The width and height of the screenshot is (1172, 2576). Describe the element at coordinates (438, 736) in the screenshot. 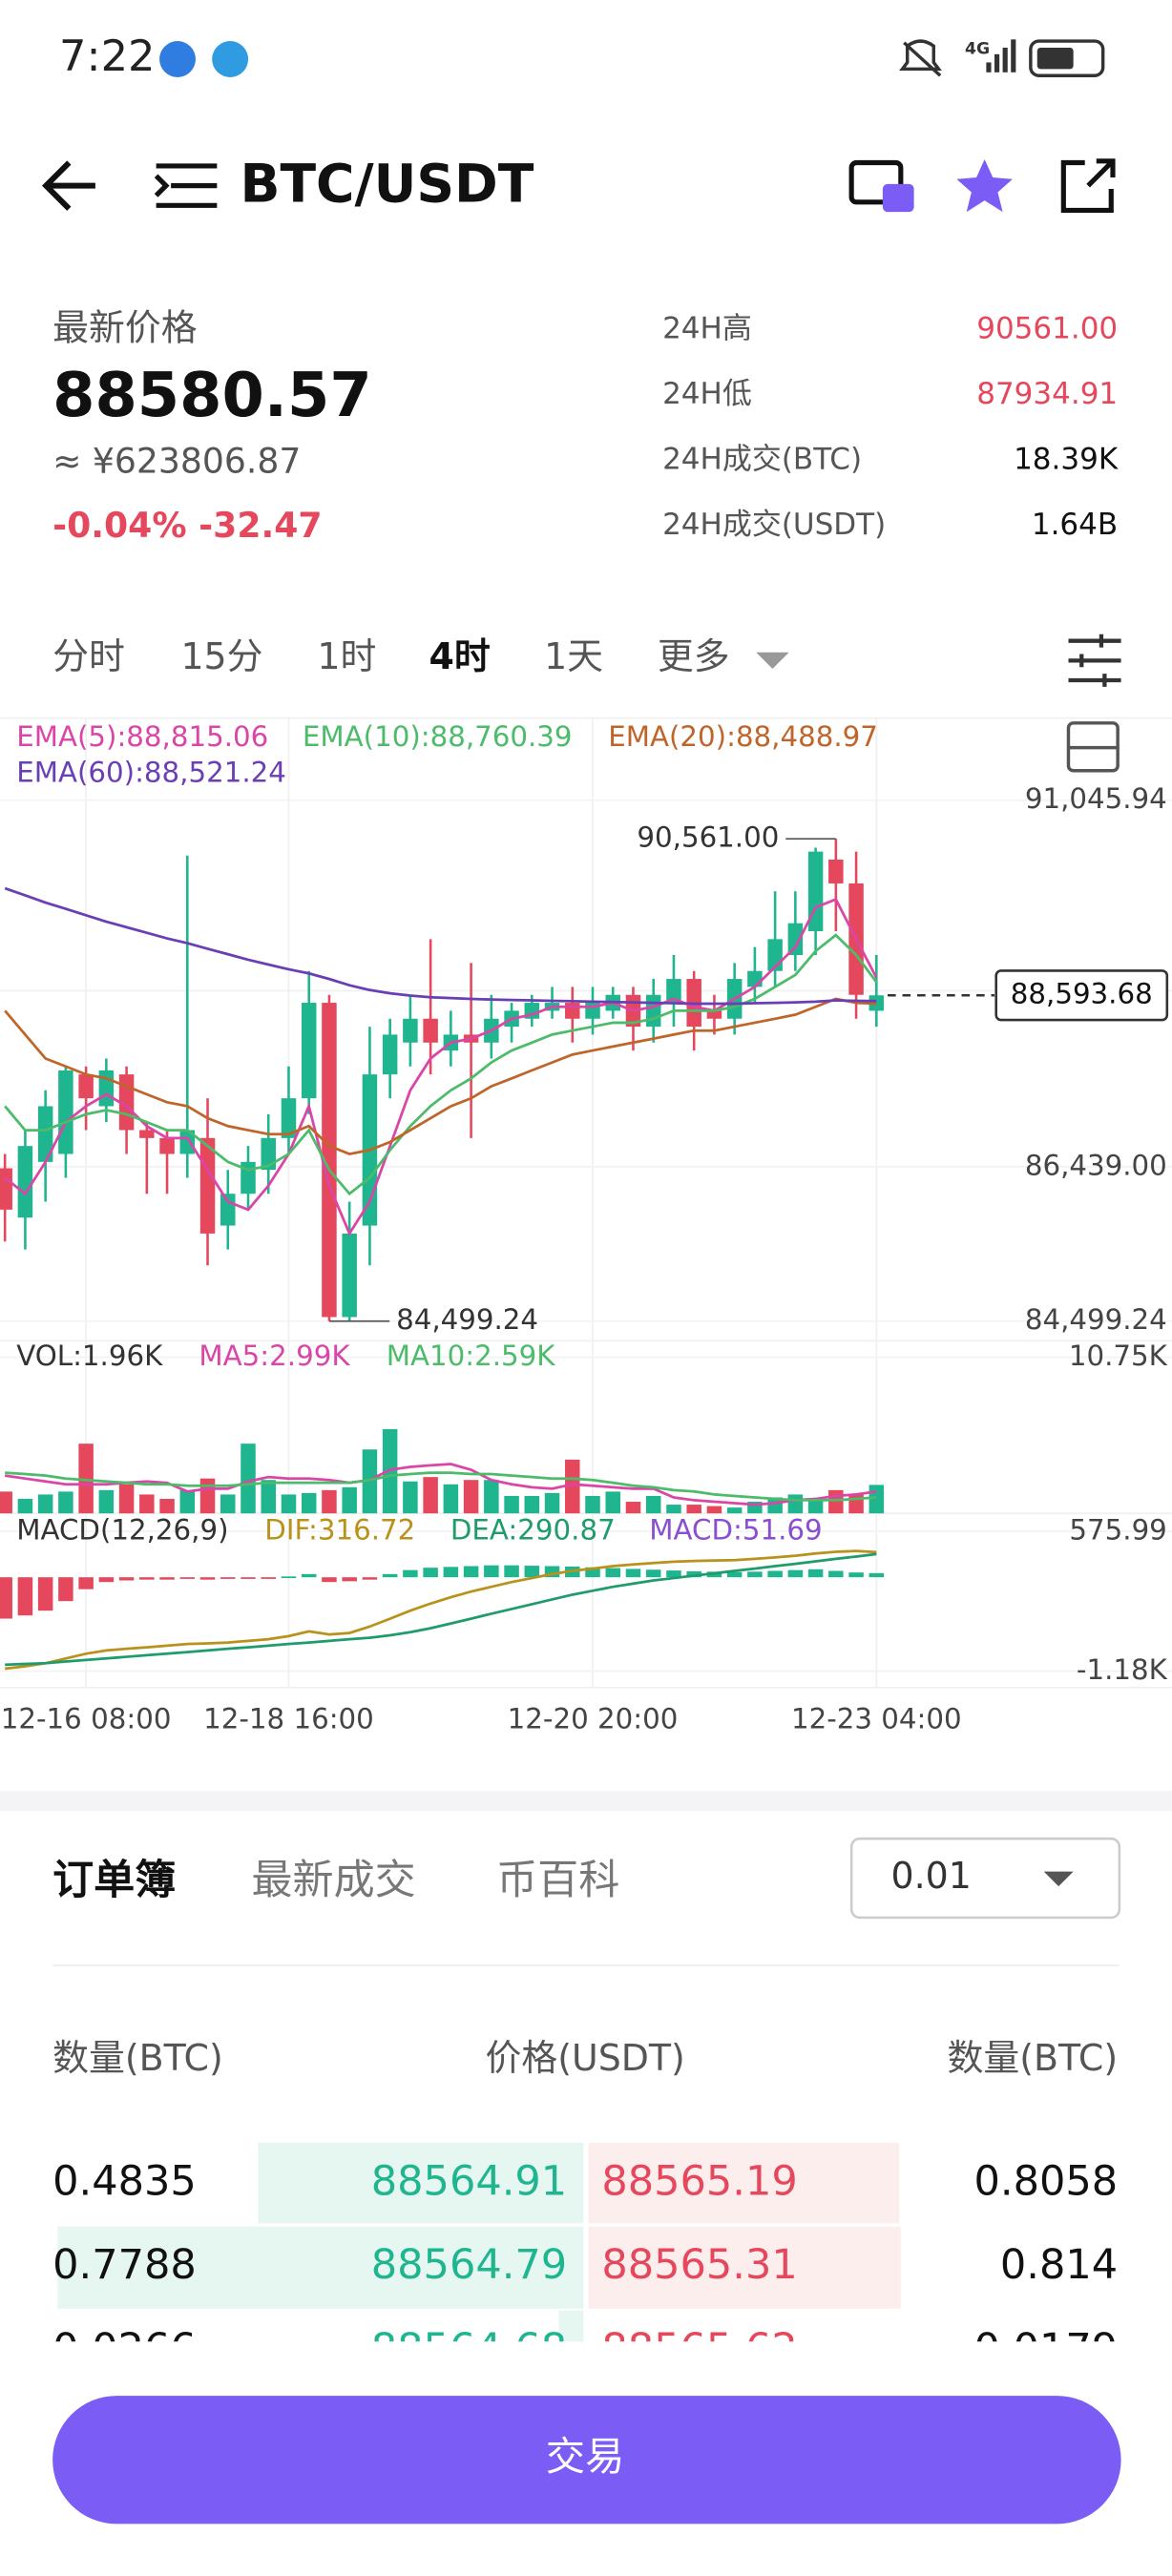

I see `legend-entry: EMA(10):88,760.39` at that location.